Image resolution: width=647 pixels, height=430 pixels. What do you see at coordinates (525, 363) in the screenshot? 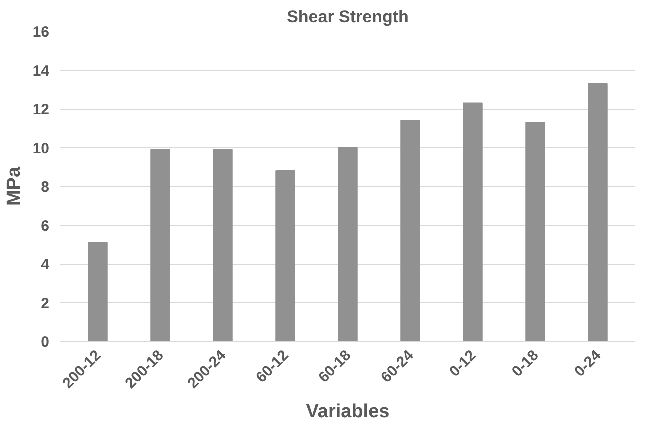
I see `x-tick-label: 0-18` at bounding box center [525, 363].